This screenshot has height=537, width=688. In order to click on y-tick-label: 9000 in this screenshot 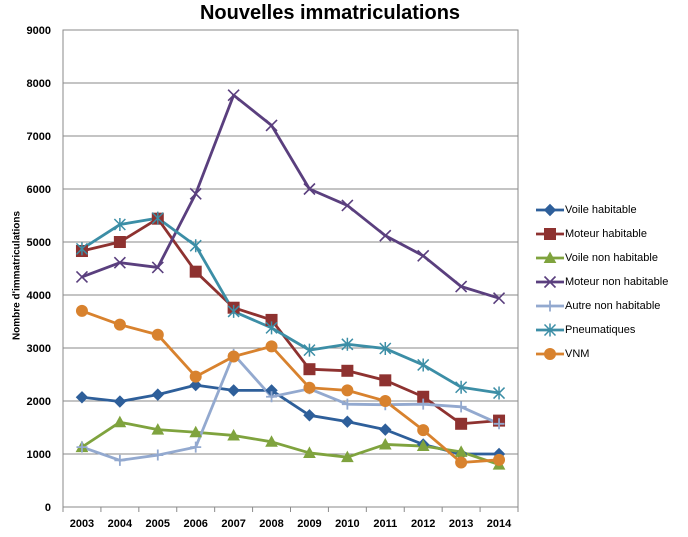, I will do `click(39, 31)`.